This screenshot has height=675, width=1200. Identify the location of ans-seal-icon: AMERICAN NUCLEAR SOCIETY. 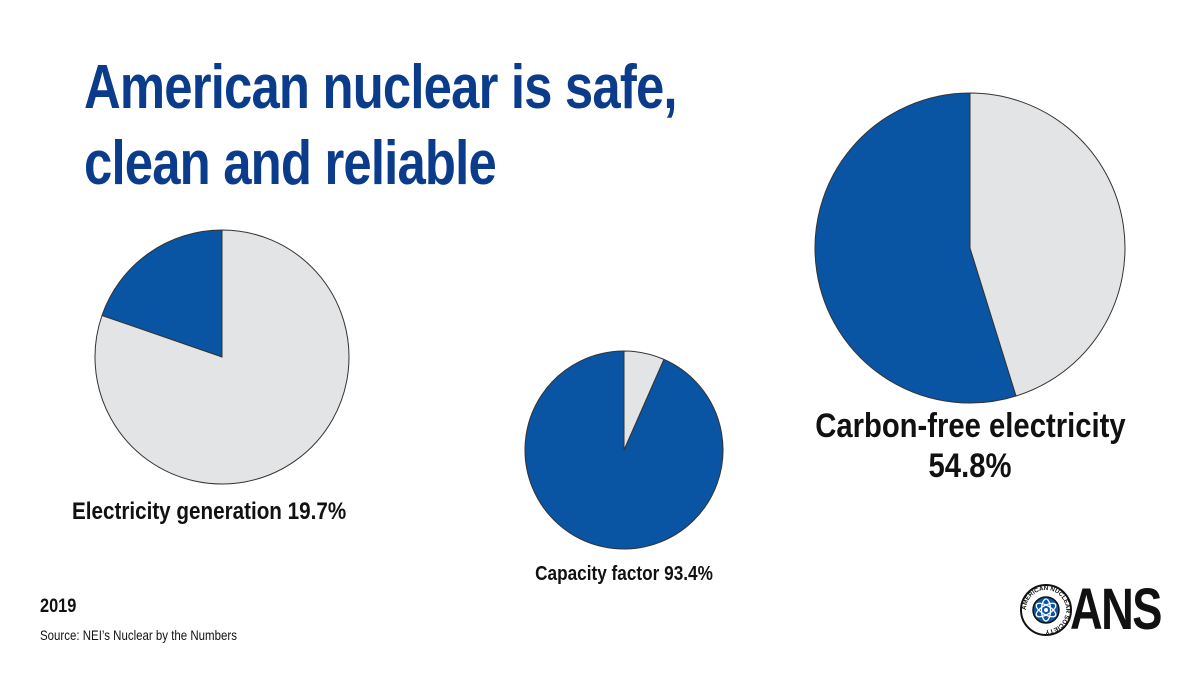
(1046, 610).